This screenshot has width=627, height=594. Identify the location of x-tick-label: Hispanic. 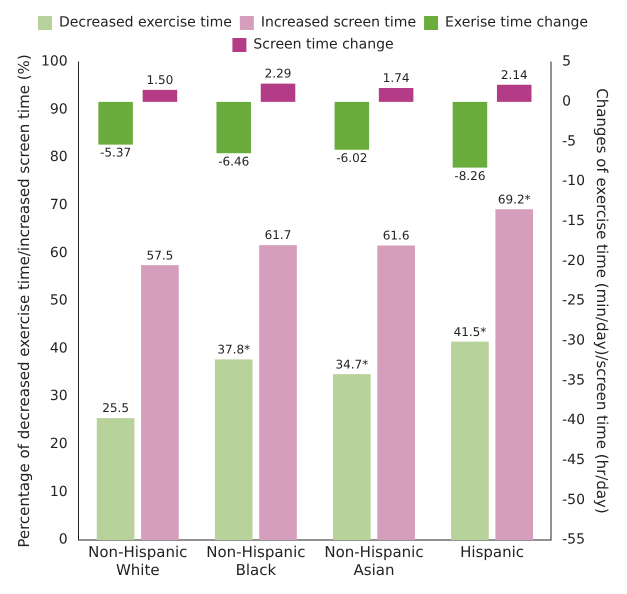
(492, 551).